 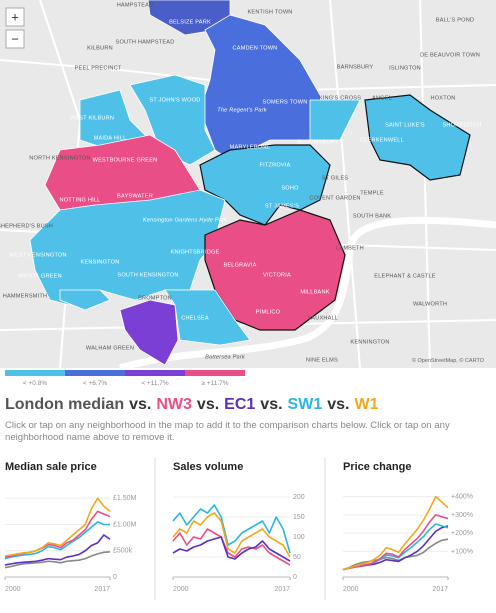 What do you see at coordinates (405, 125) in the screenshot?
I see `place-label: SAINT LUKE'S` at bounding box center [405, 125].